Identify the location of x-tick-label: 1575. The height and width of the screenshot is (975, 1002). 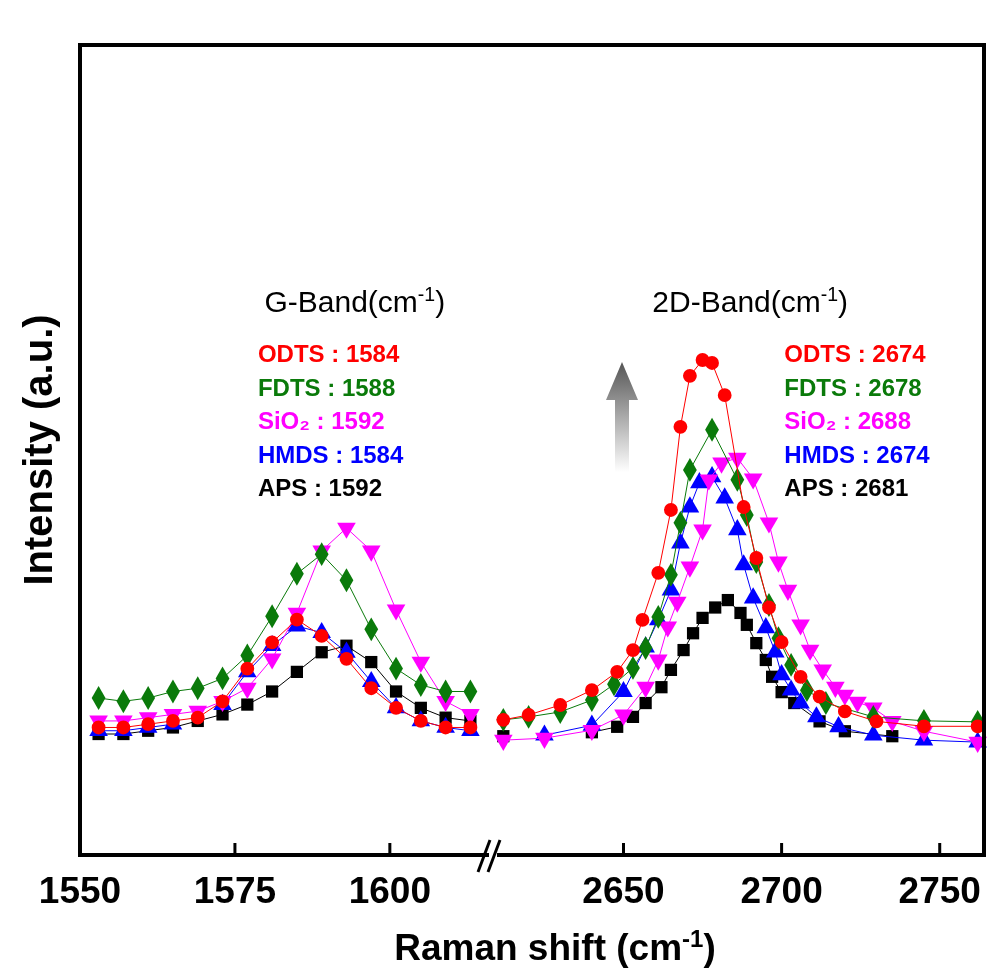
(235, 890).